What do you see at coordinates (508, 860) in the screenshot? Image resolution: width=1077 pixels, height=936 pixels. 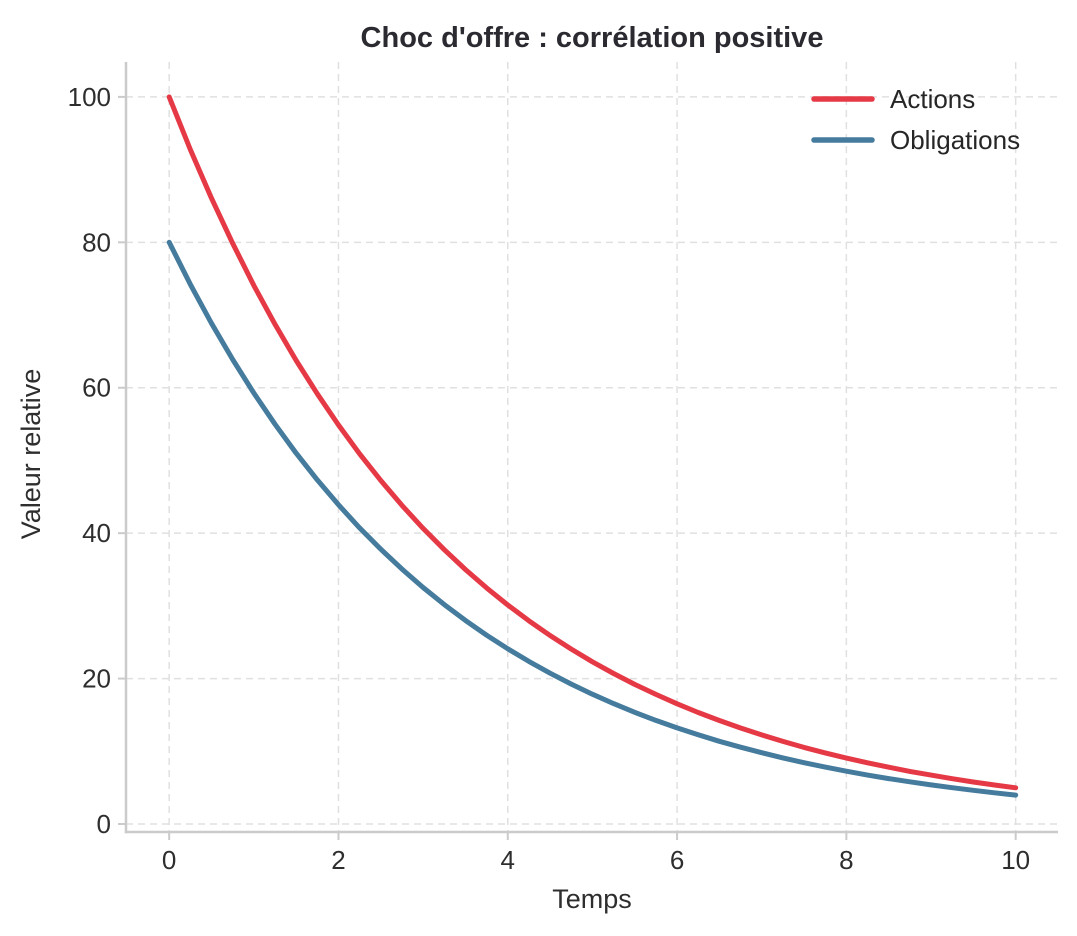 I see `x-tick-label: 4` at bounding box center [508, 860].